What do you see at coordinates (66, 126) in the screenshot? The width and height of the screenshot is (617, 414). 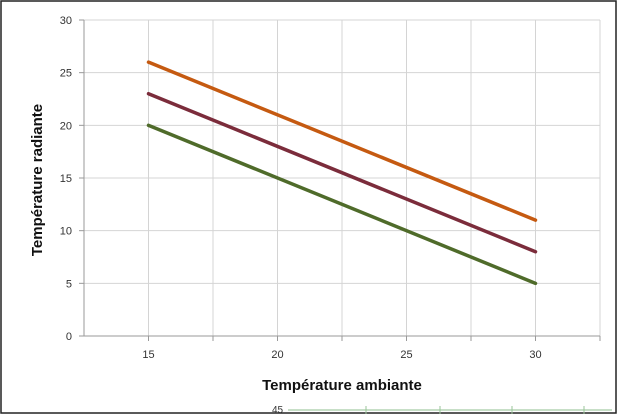 I see `y-tick-label: 20` at bounding box center [66, 126].